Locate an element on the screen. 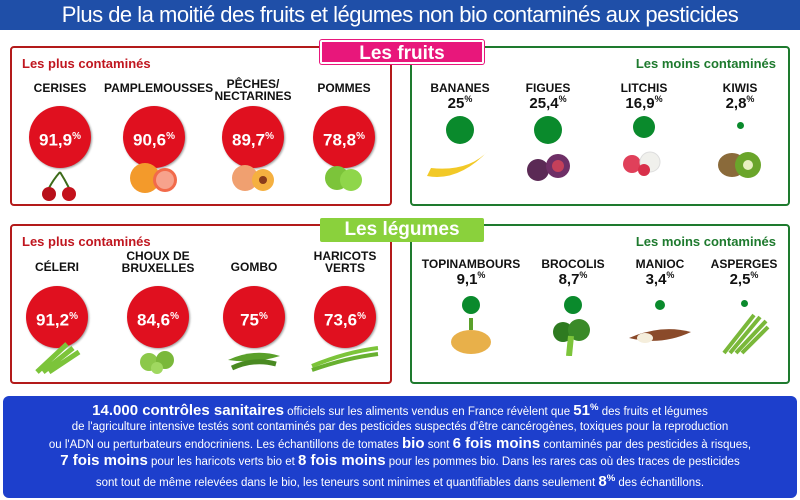 The image size is (800, 500). pct-label: 16,9% is located at coordinates (644, 103).